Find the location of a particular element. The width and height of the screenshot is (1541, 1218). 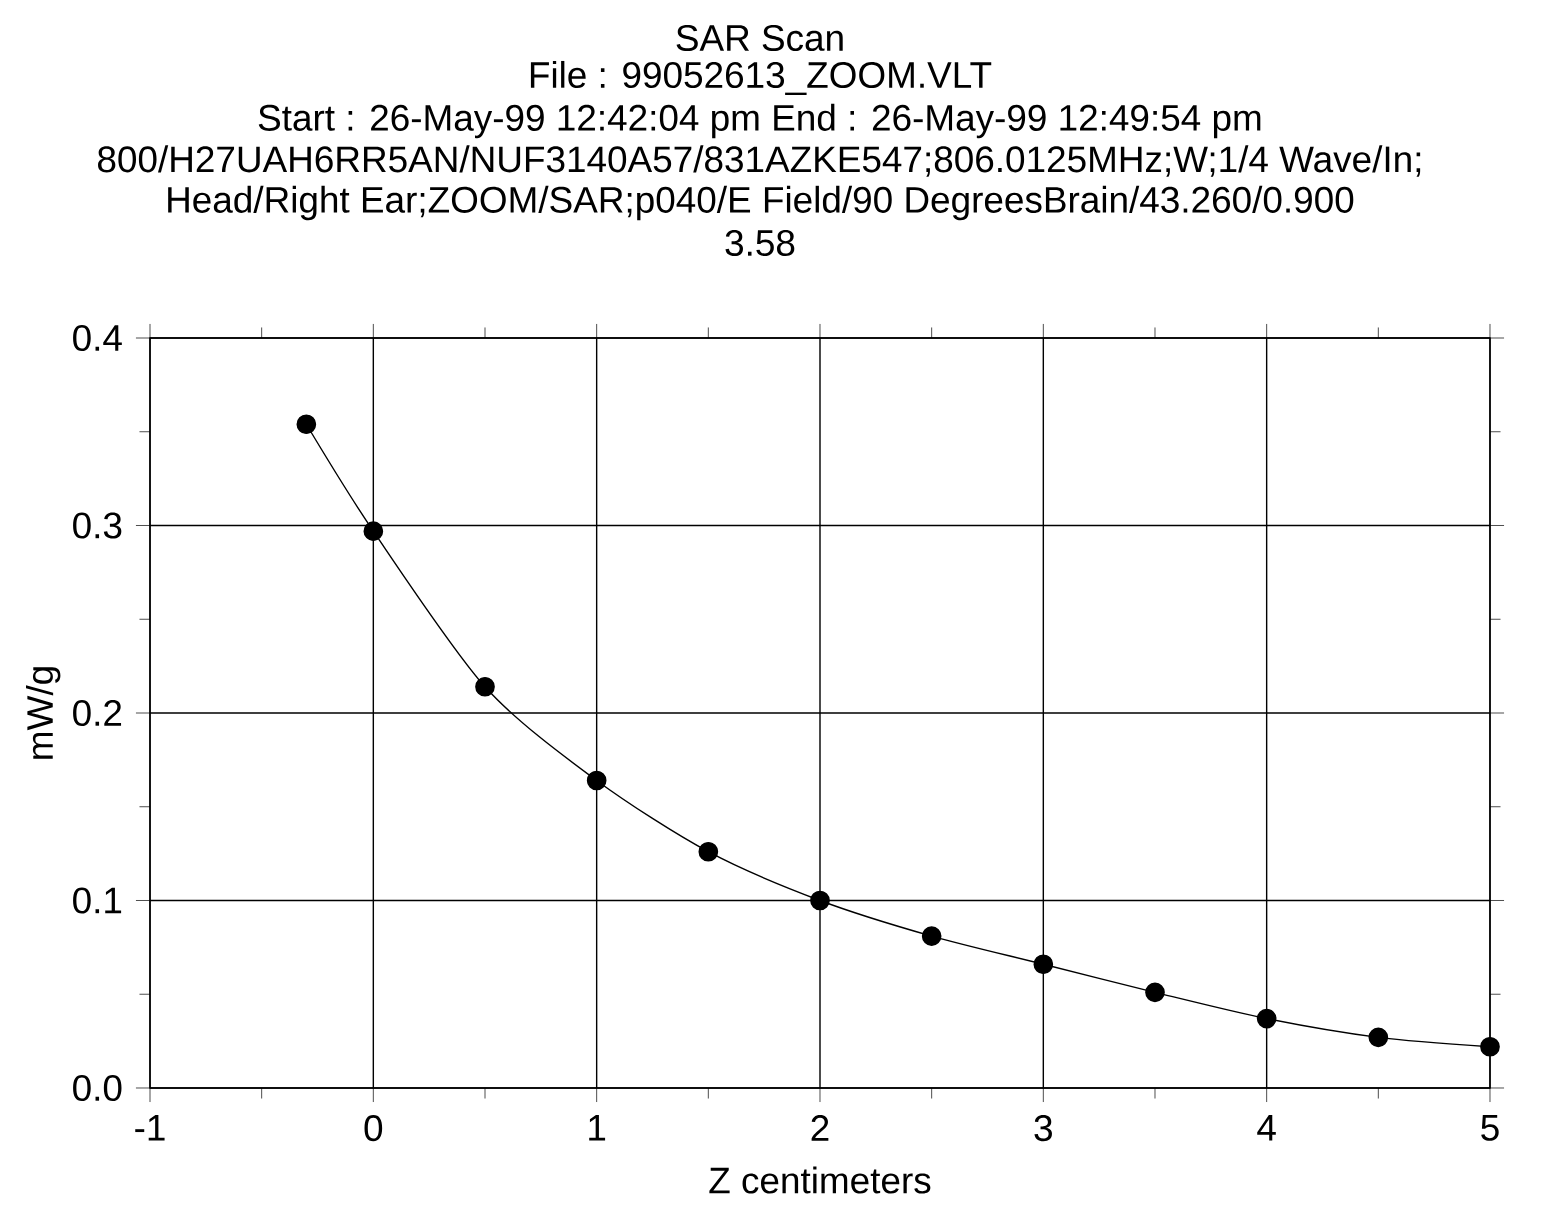

y-tick-label: 0.1 is located at coordinates (97, 900).